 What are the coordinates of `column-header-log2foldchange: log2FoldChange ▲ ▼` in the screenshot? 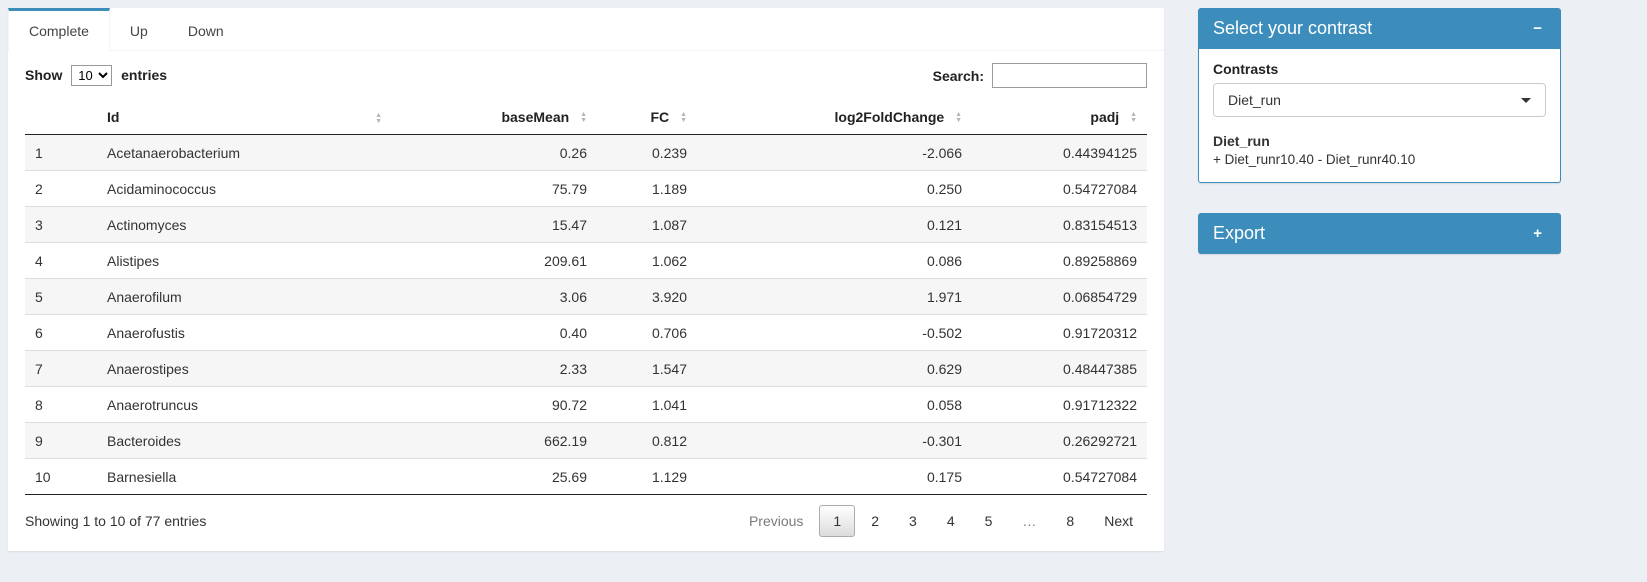 It's located at (834, 117).